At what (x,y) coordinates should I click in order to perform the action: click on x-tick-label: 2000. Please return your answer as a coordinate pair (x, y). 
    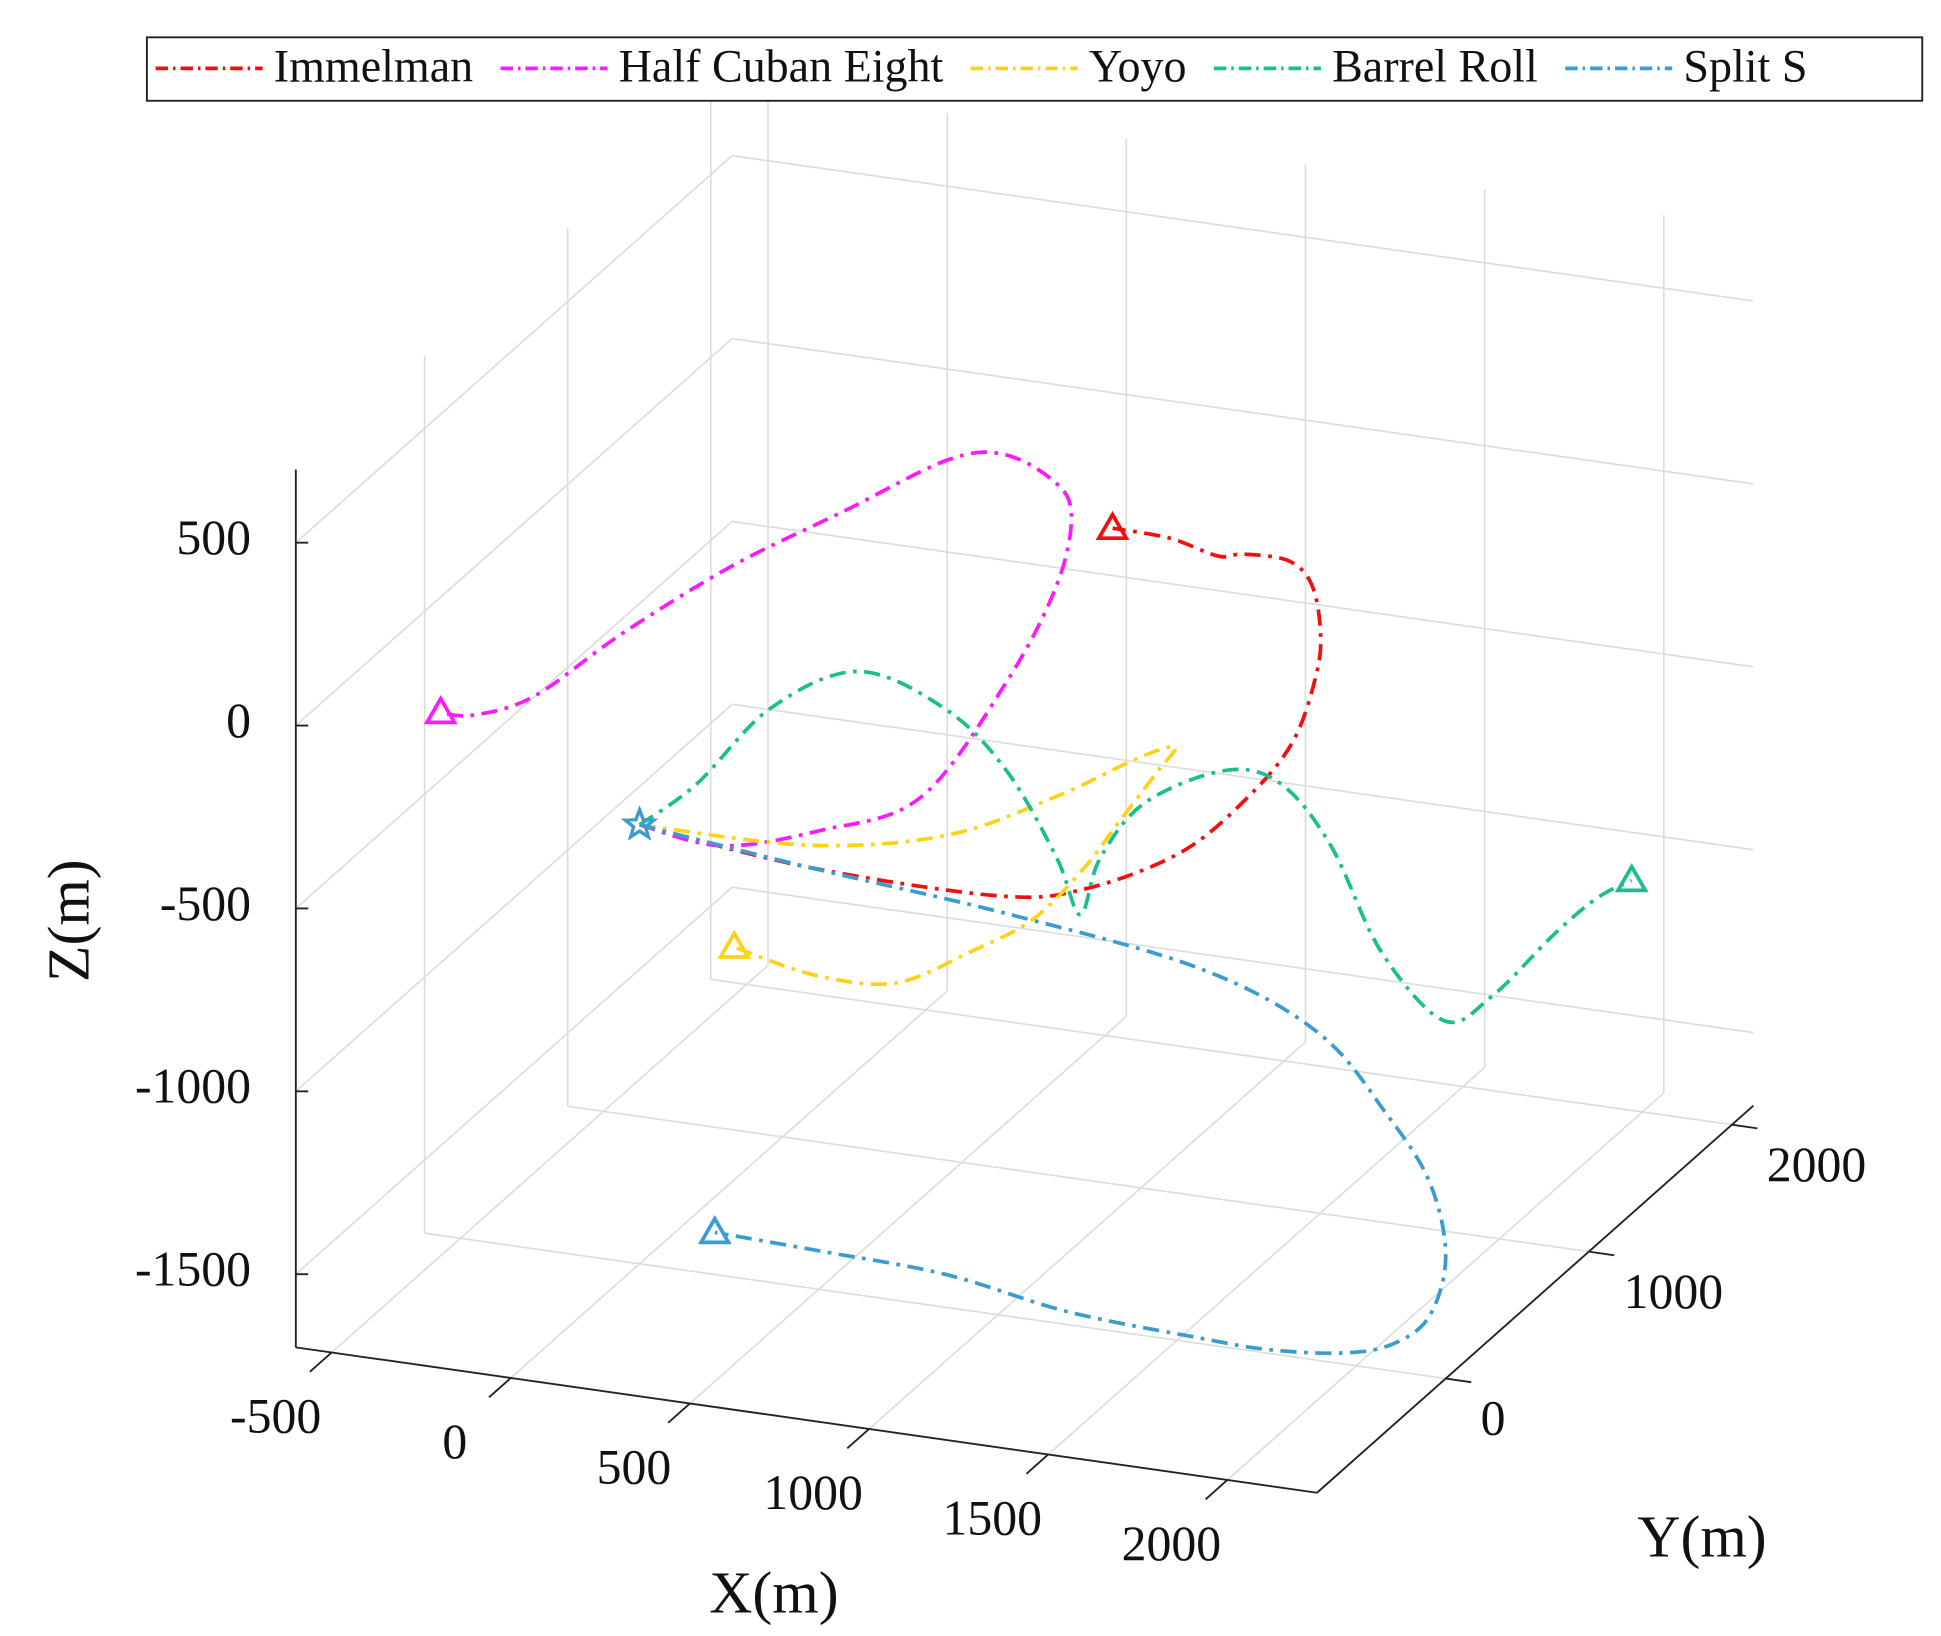
    Looking at the image, I should click on (1172, 1543).